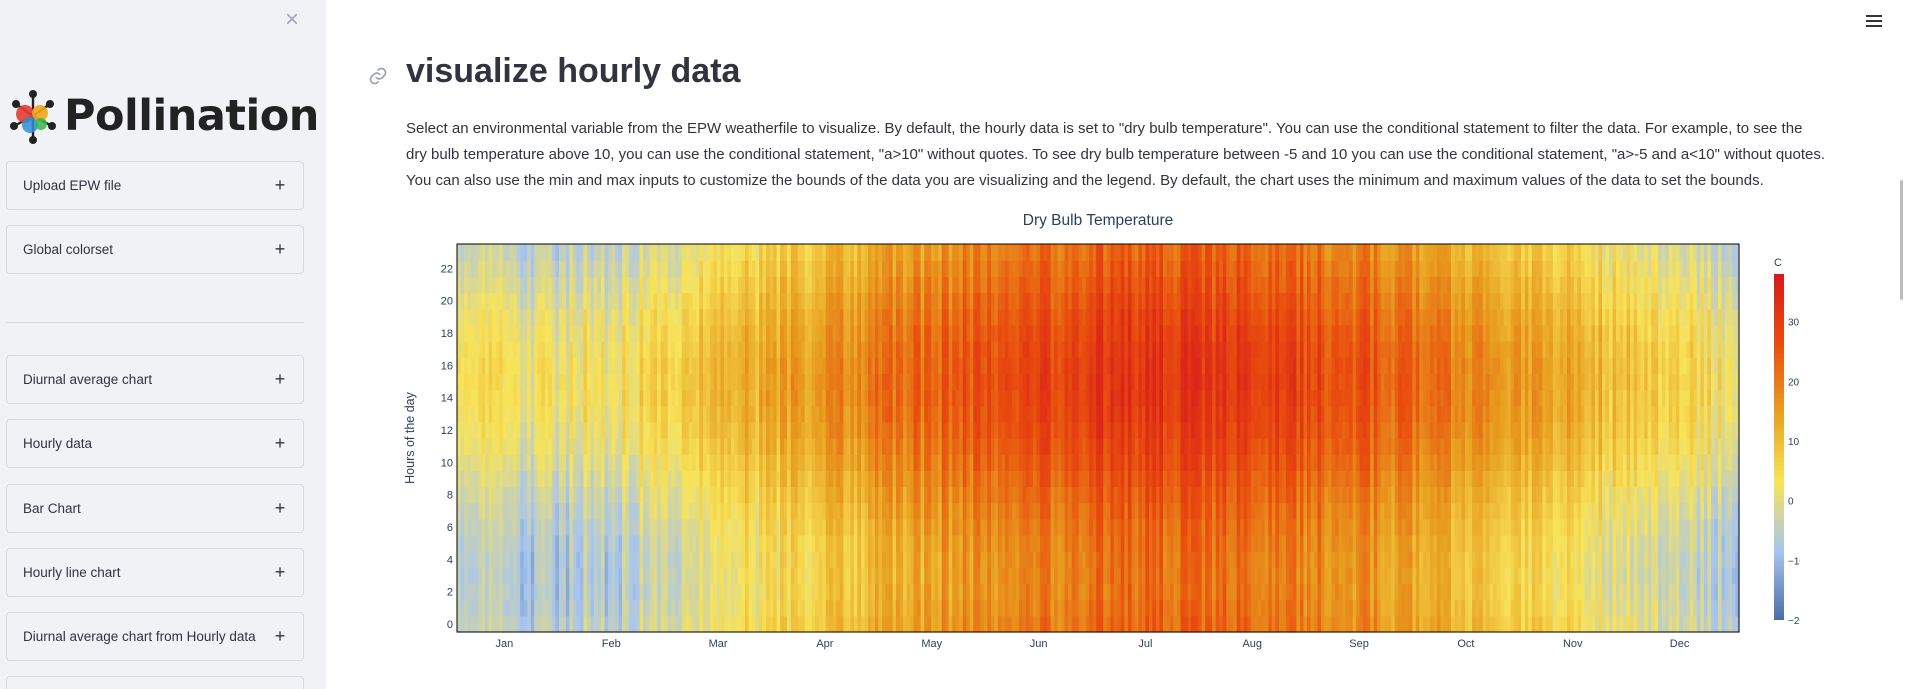  I want to click on expander-bar-chart: Bar Chart +, so click(155, 508).